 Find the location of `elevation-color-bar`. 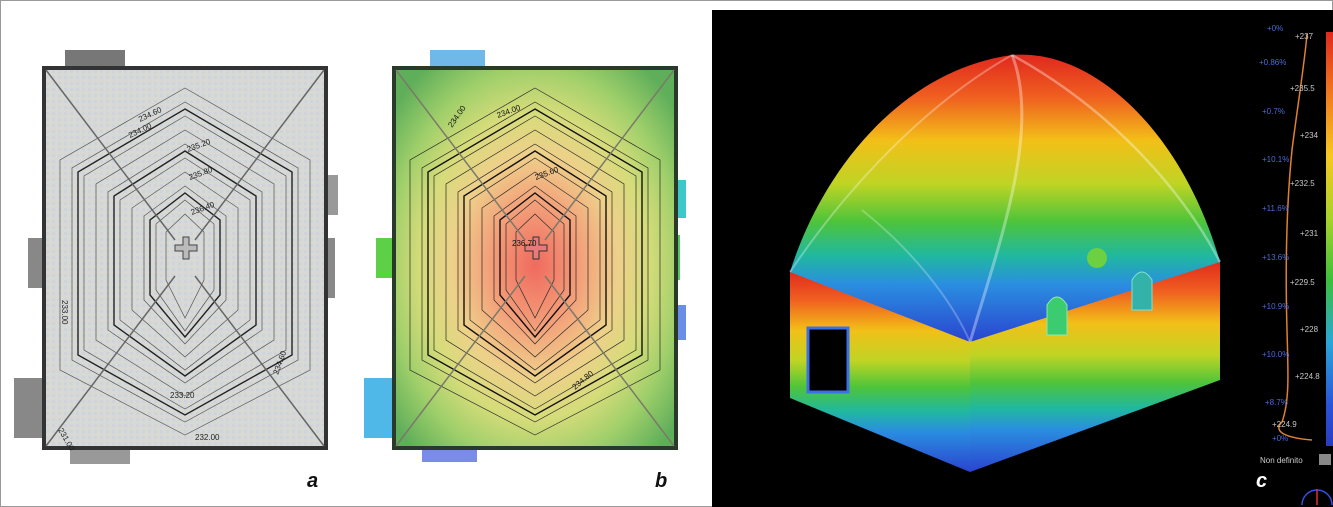

elevation-color-bar is located at coordinates (1329, 239).